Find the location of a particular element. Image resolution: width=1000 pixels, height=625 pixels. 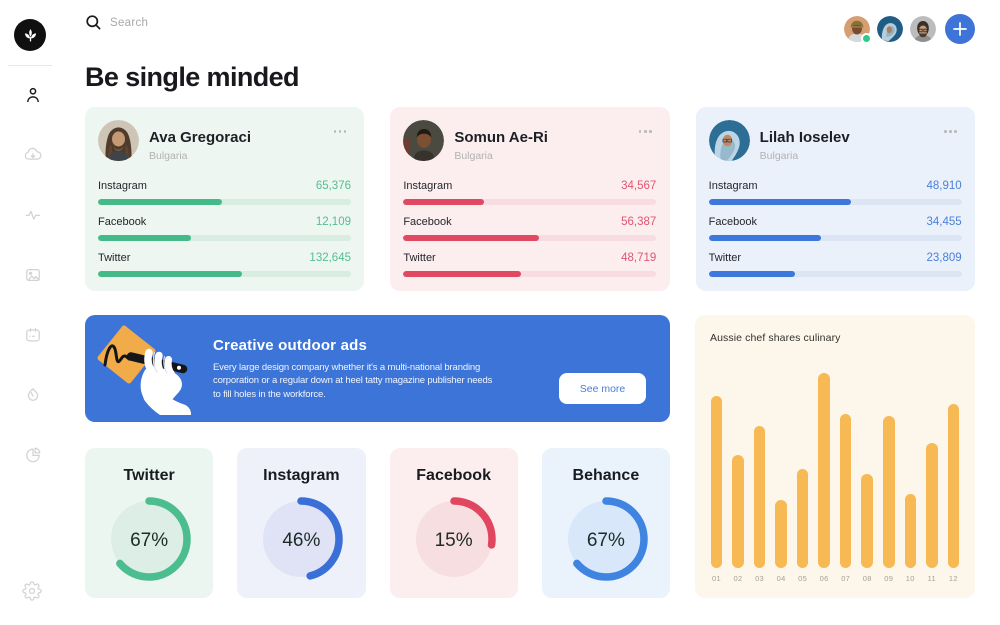

gauge-title: Behance is located at coordinates (606, 475).